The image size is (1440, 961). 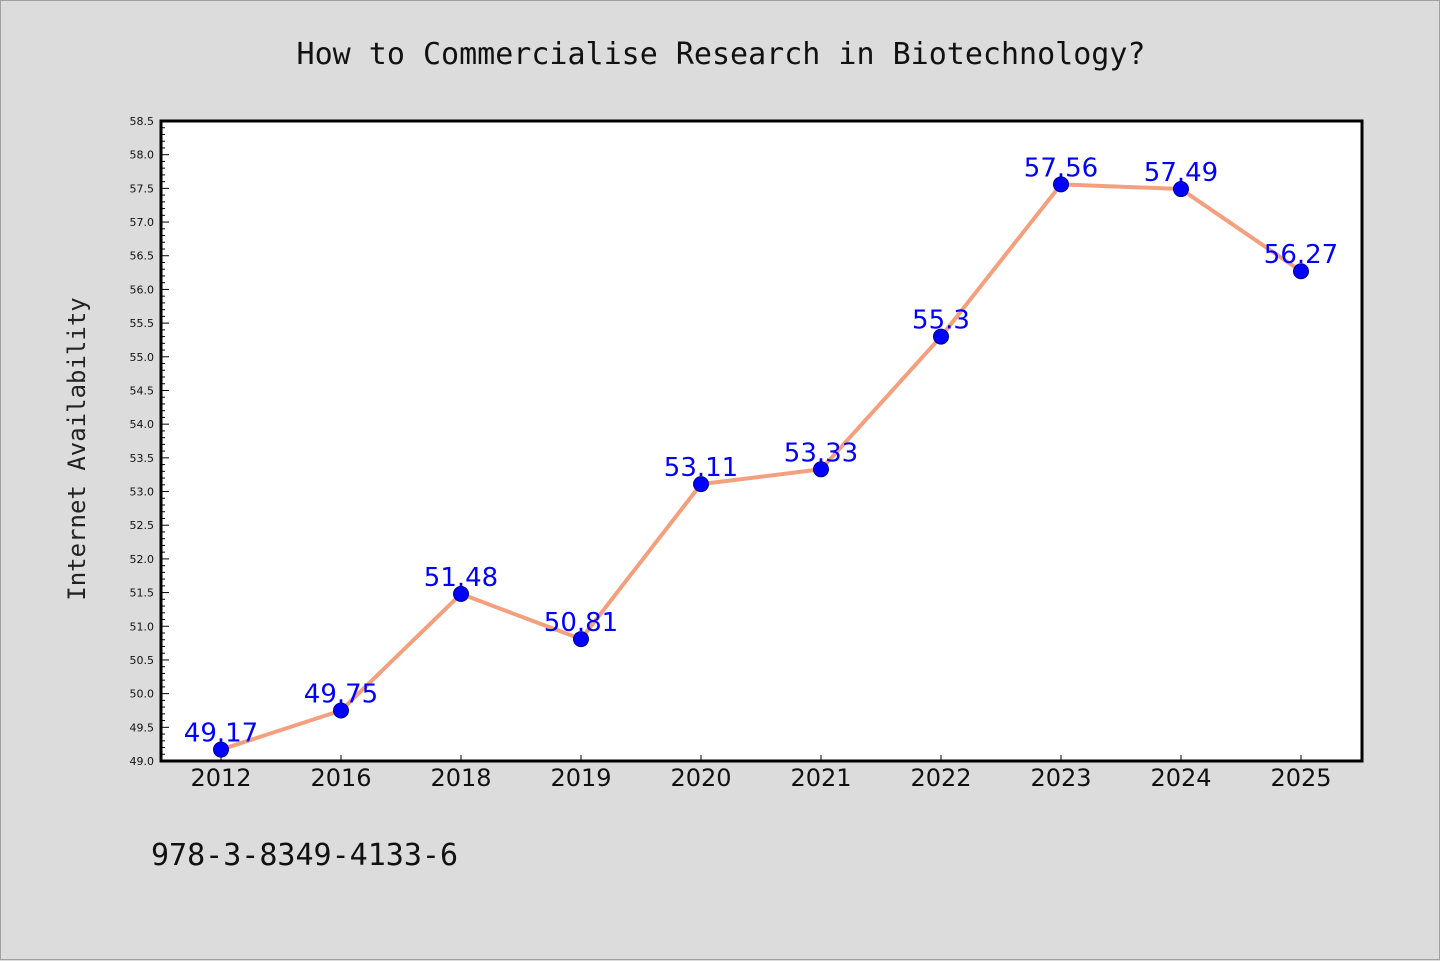 What do you see at coordinates (142, 458) in the screenshot?
I see `y-tick-label: 53.5` at bounding box center [142, 458].